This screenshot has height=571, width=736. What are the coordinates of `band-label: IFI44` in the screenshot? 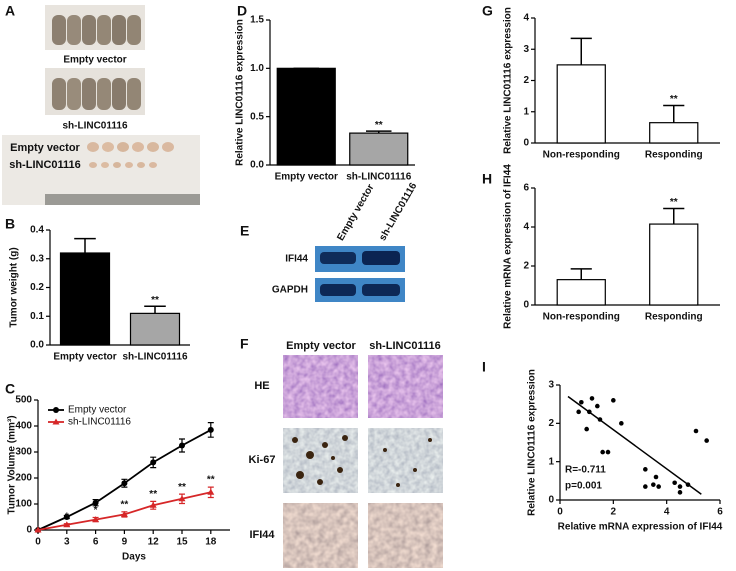 It's located at (296, 259).